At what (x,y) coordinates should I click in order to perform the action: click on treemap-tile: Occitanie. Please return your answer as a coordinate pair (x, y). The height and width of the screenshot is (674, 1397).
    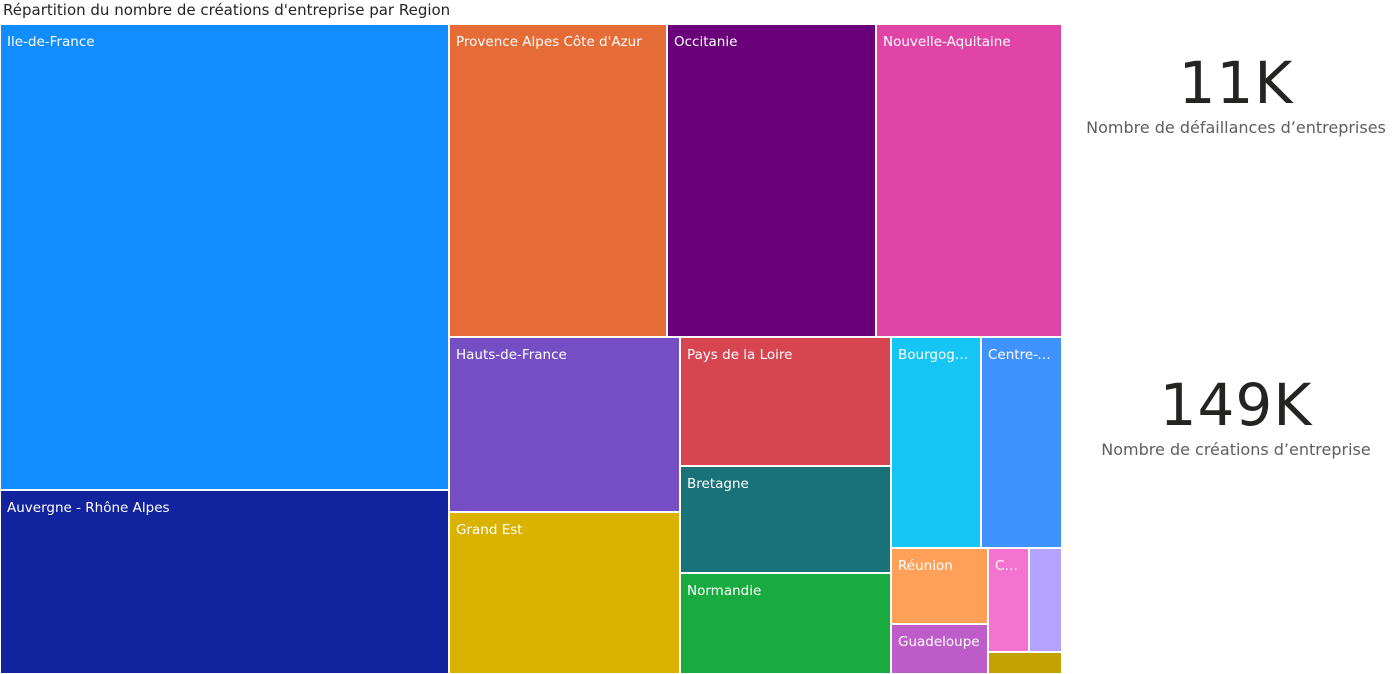
    Looking at the image, I should click on (771, 180).